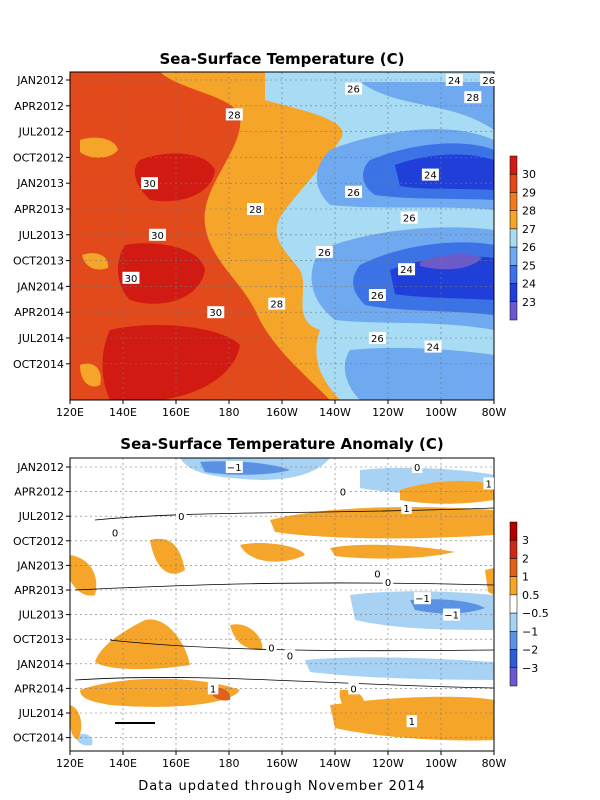 The height and width of the screenshot is (800, 600). I want to click on sst-band-30b, so click(161, 273).